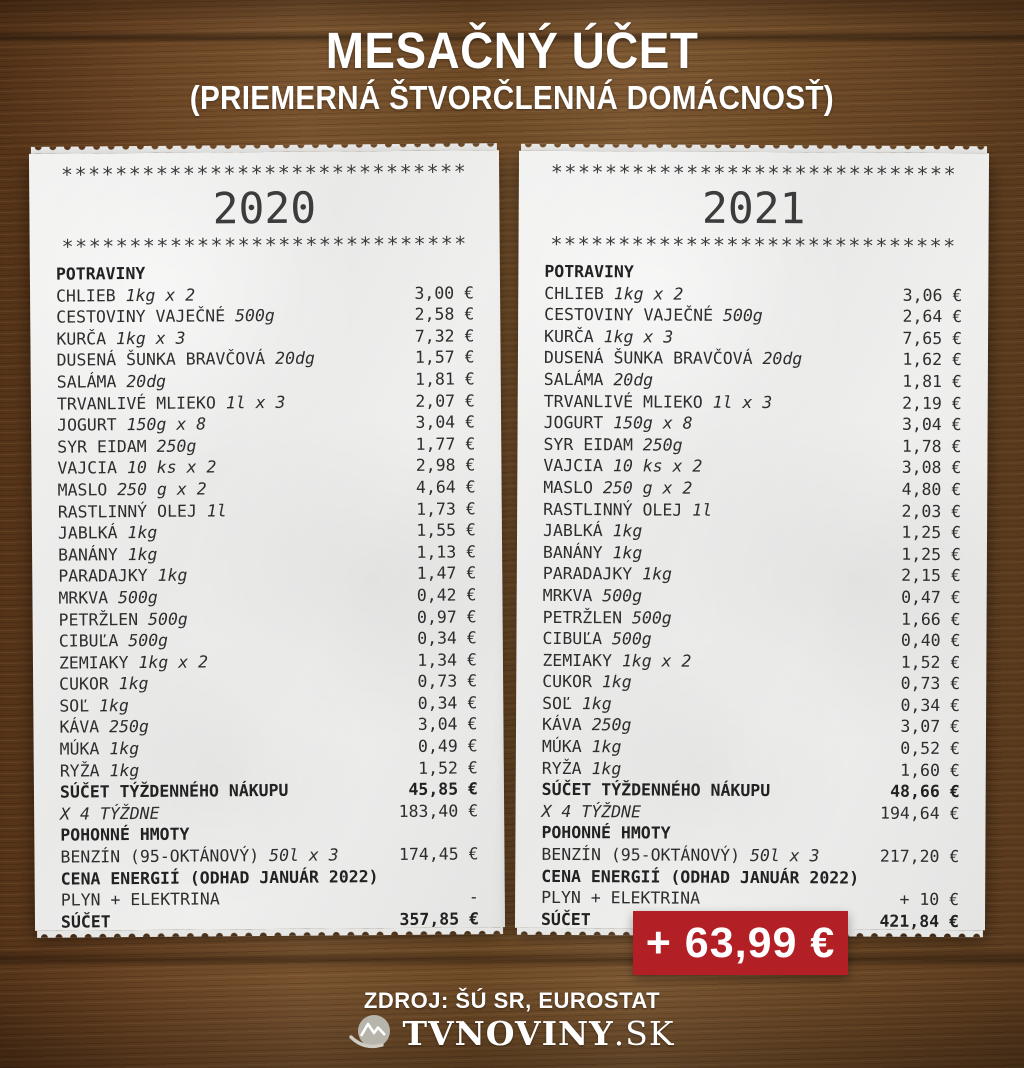 The width and height of the screenshot is (1024, 1068). I want to click on item-name: DUSENÁ ŠUNKA BRAVČOVÁ, so click(648, 358).